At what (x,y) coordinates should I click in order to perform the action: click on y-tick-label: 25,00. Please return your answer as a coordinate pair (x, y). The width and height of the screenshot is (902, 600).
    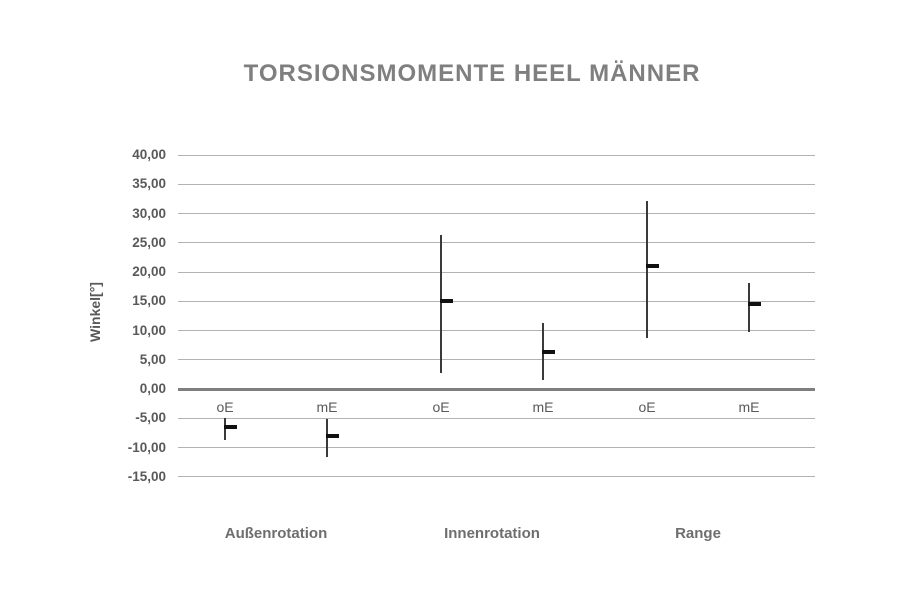
    Looking at the image, I should click on (149, 242).